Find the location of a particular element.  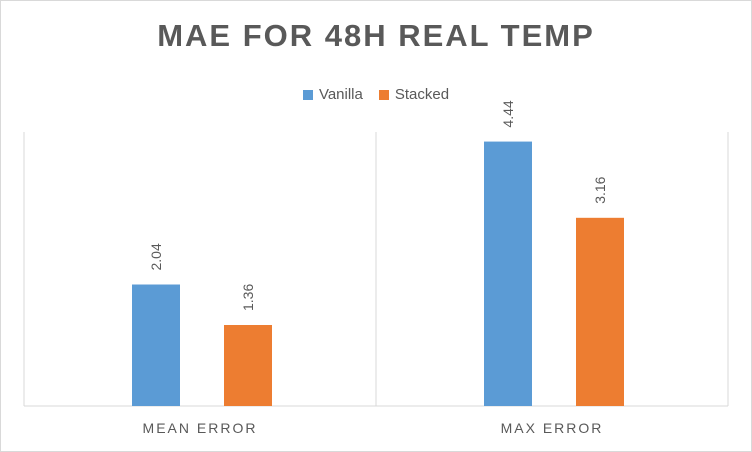

chart-title: MAE FOR 48H REAL TEMP is located at coordinates (376, 35).